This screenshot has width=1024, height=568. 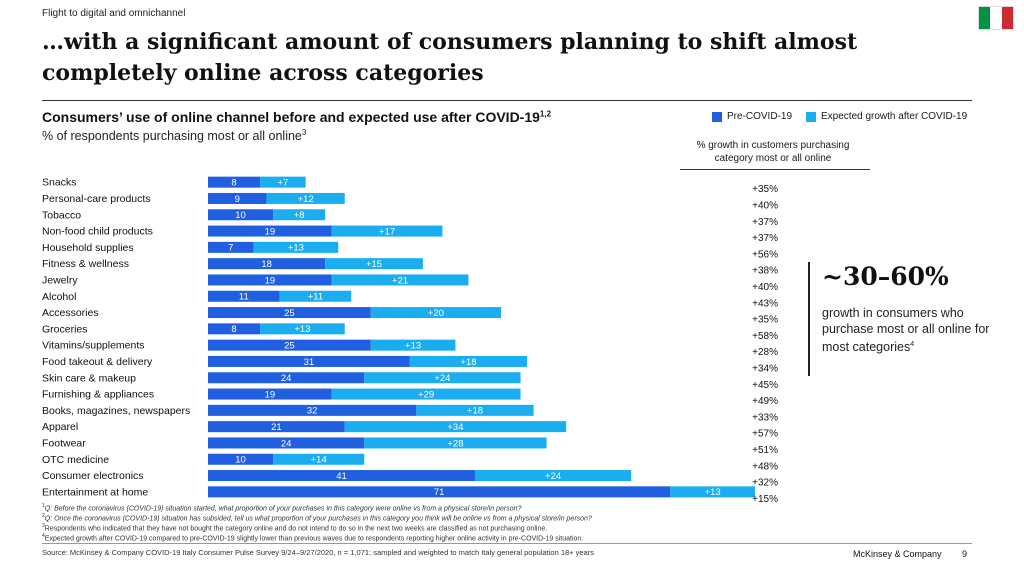 I want to click on flag-stripe-white, so click(x=996, y=18).